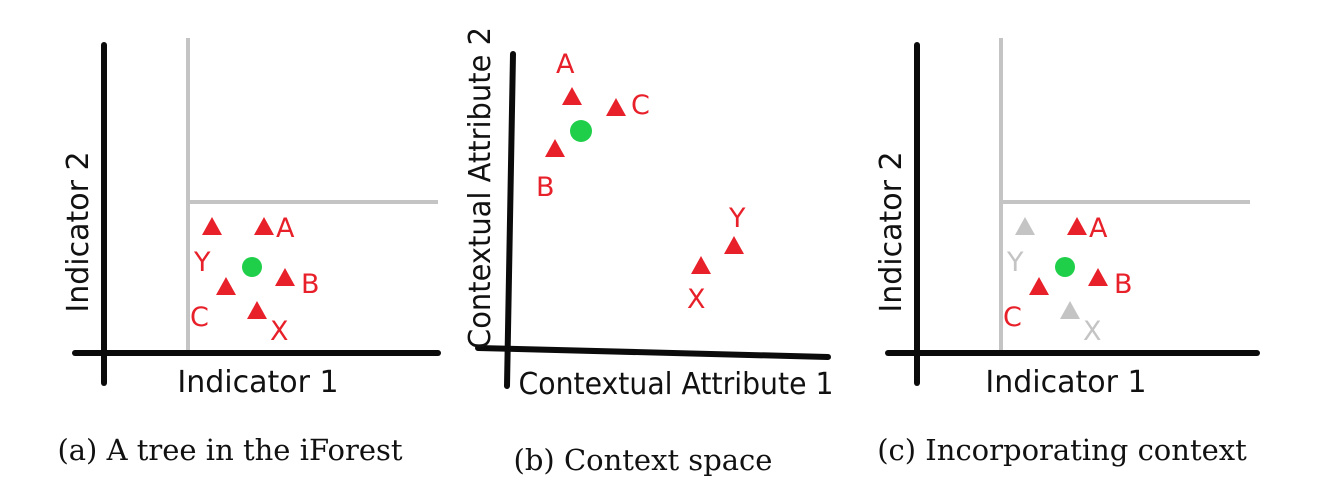 This screenshot has width=1319, height=495. What do you see at coordinates (229, 450) in the screenshot?
I see `caption-a: (a) A tree in the iForest` at bounding box center [229, 450].